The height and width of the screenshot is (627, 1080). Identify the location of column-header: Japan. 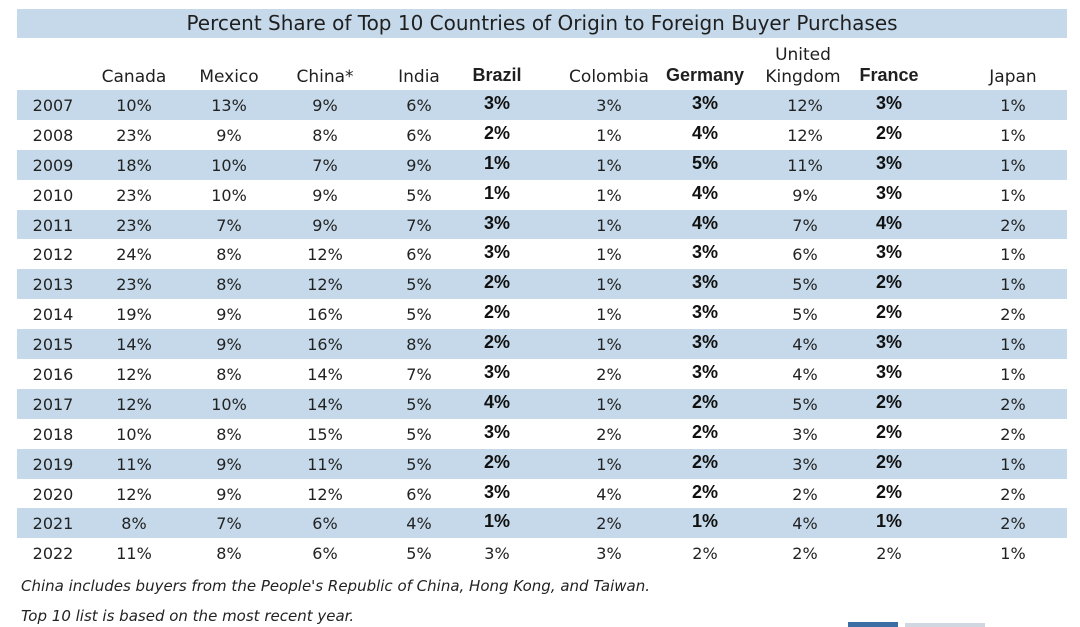
(1013, 77).